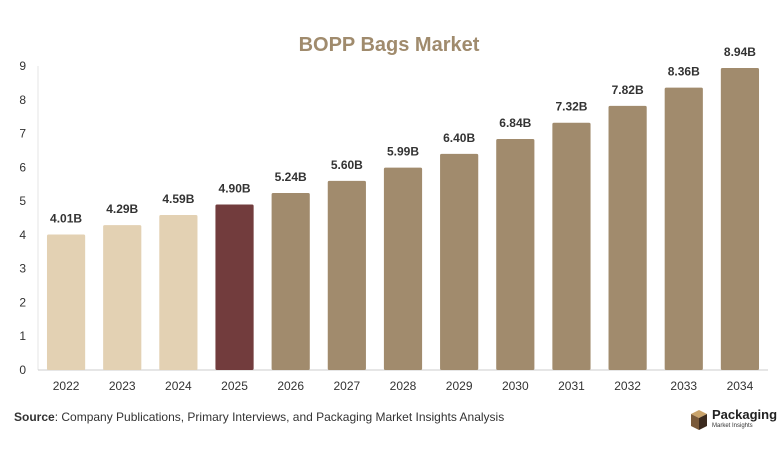  I want to click on x-tick-label: 2032, so click(627, 386).